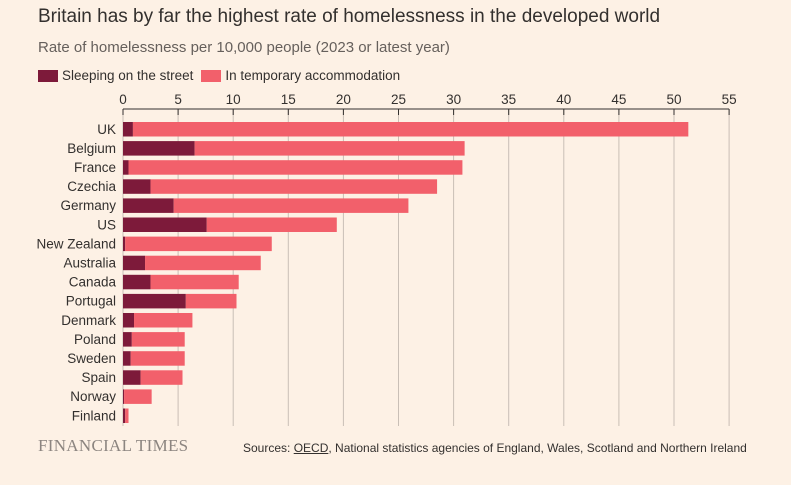 The height and width of the screenshot is (485, 791). I want to click on category-label-norway: Norway, so click(93, 396).